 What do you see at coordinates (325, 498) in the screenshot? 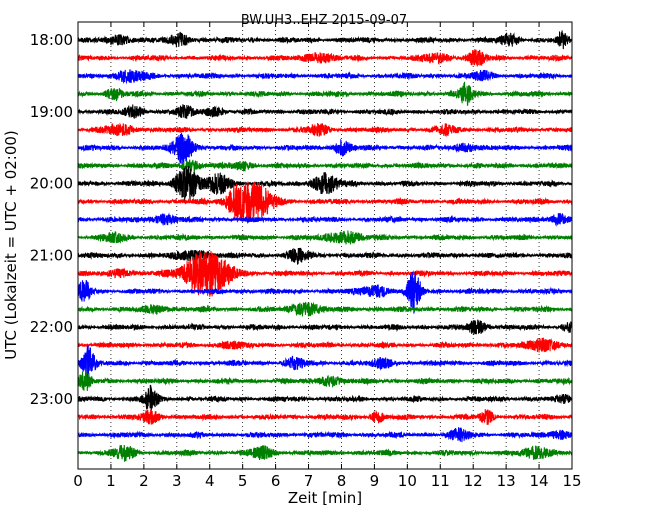
I see `x-axis-label: Zeit [min]` at bounding box center [325, 498].